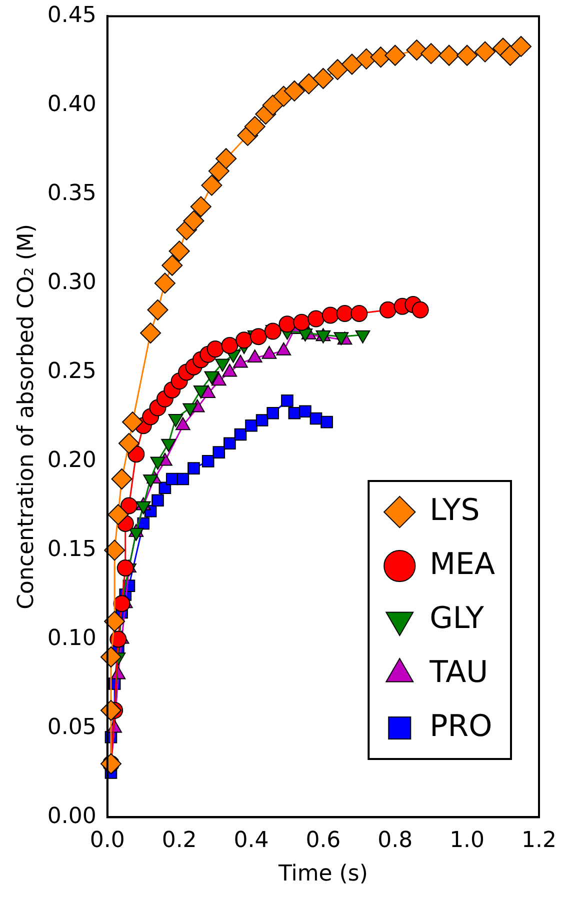  I want to click on y-tick-label: 0.35, so click(71, 193).